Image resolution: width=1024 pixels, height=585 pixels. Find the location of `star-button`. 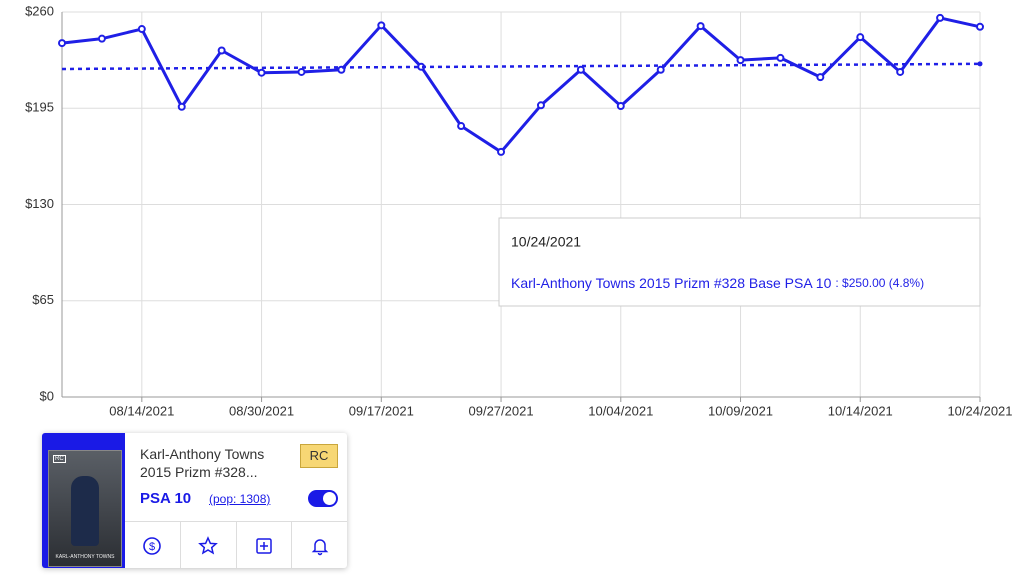

star-button is located at coordinates (209, 545).